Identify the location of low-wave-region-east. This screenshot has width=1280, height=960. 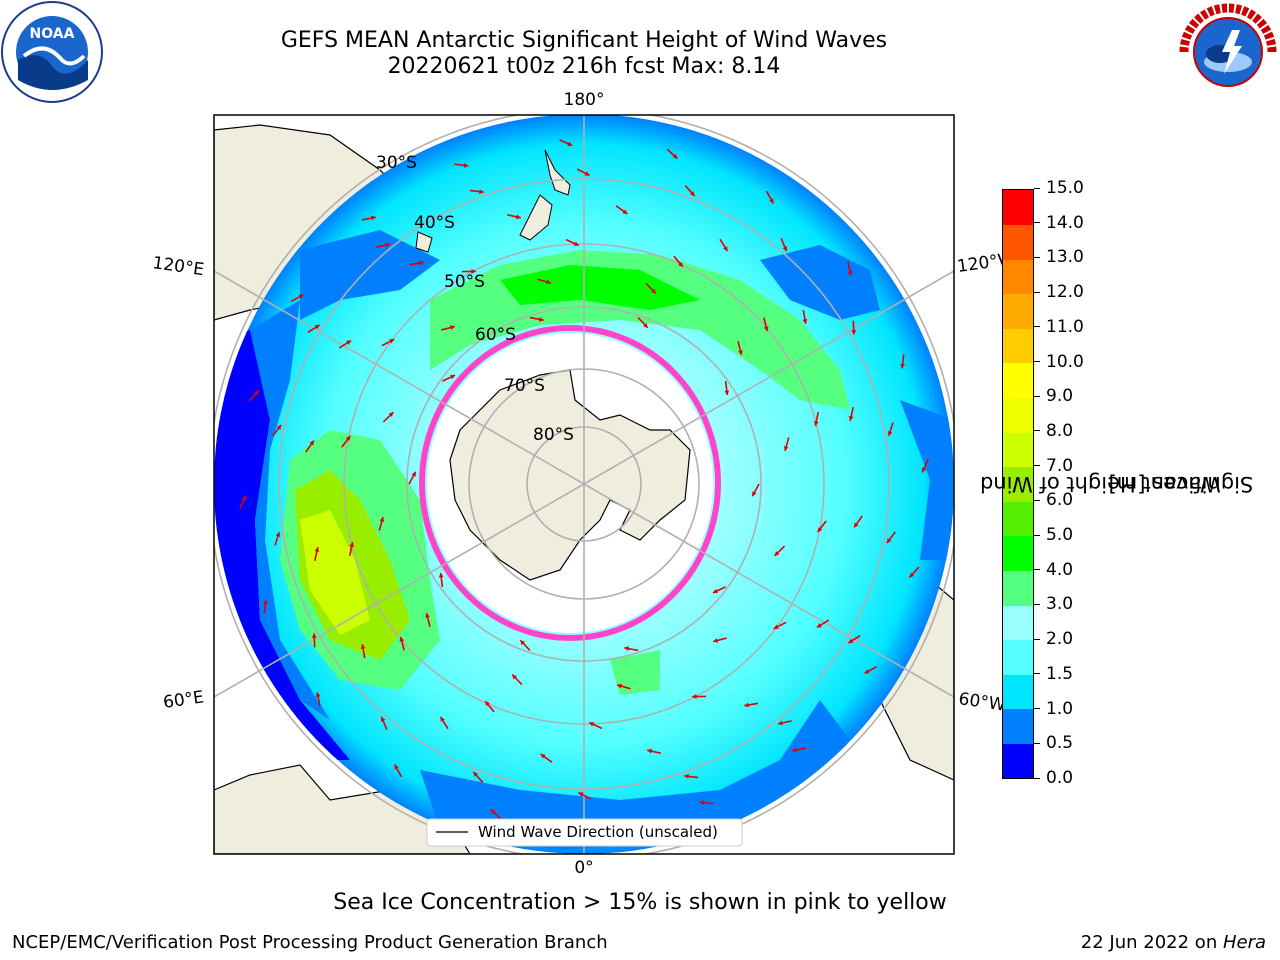
(927, 480).